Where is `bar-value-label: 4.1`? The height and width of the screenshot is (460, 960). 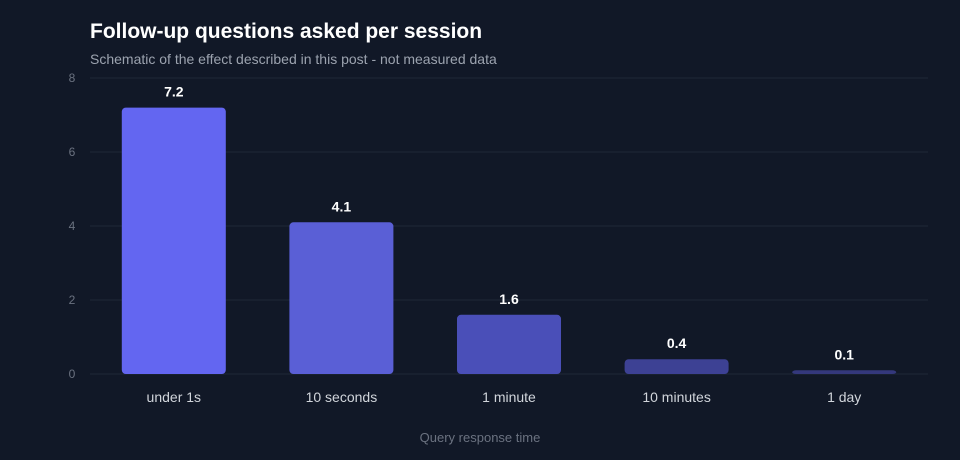 bar-value-label: 4.1 is located at coordinates (342, 206).